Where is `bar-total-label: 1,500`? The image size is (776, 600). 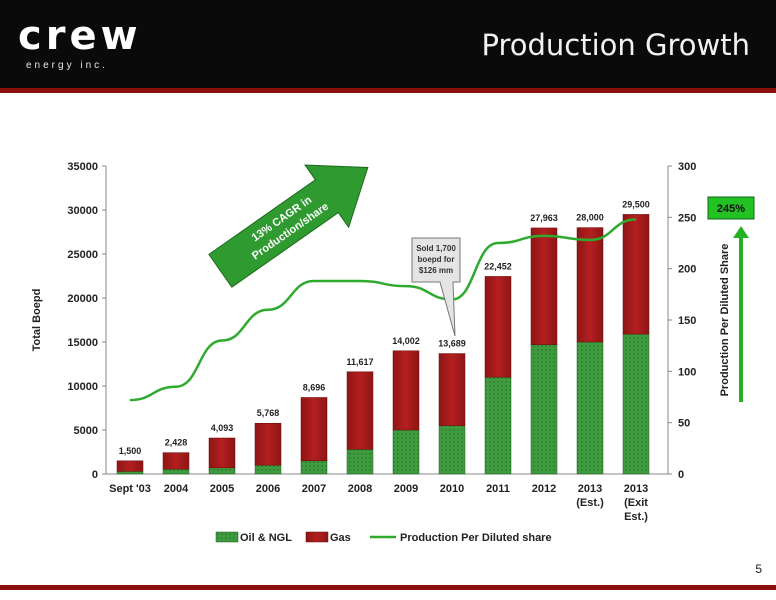
bar-total-label: 1,500 is located at coordinates (130, 451).